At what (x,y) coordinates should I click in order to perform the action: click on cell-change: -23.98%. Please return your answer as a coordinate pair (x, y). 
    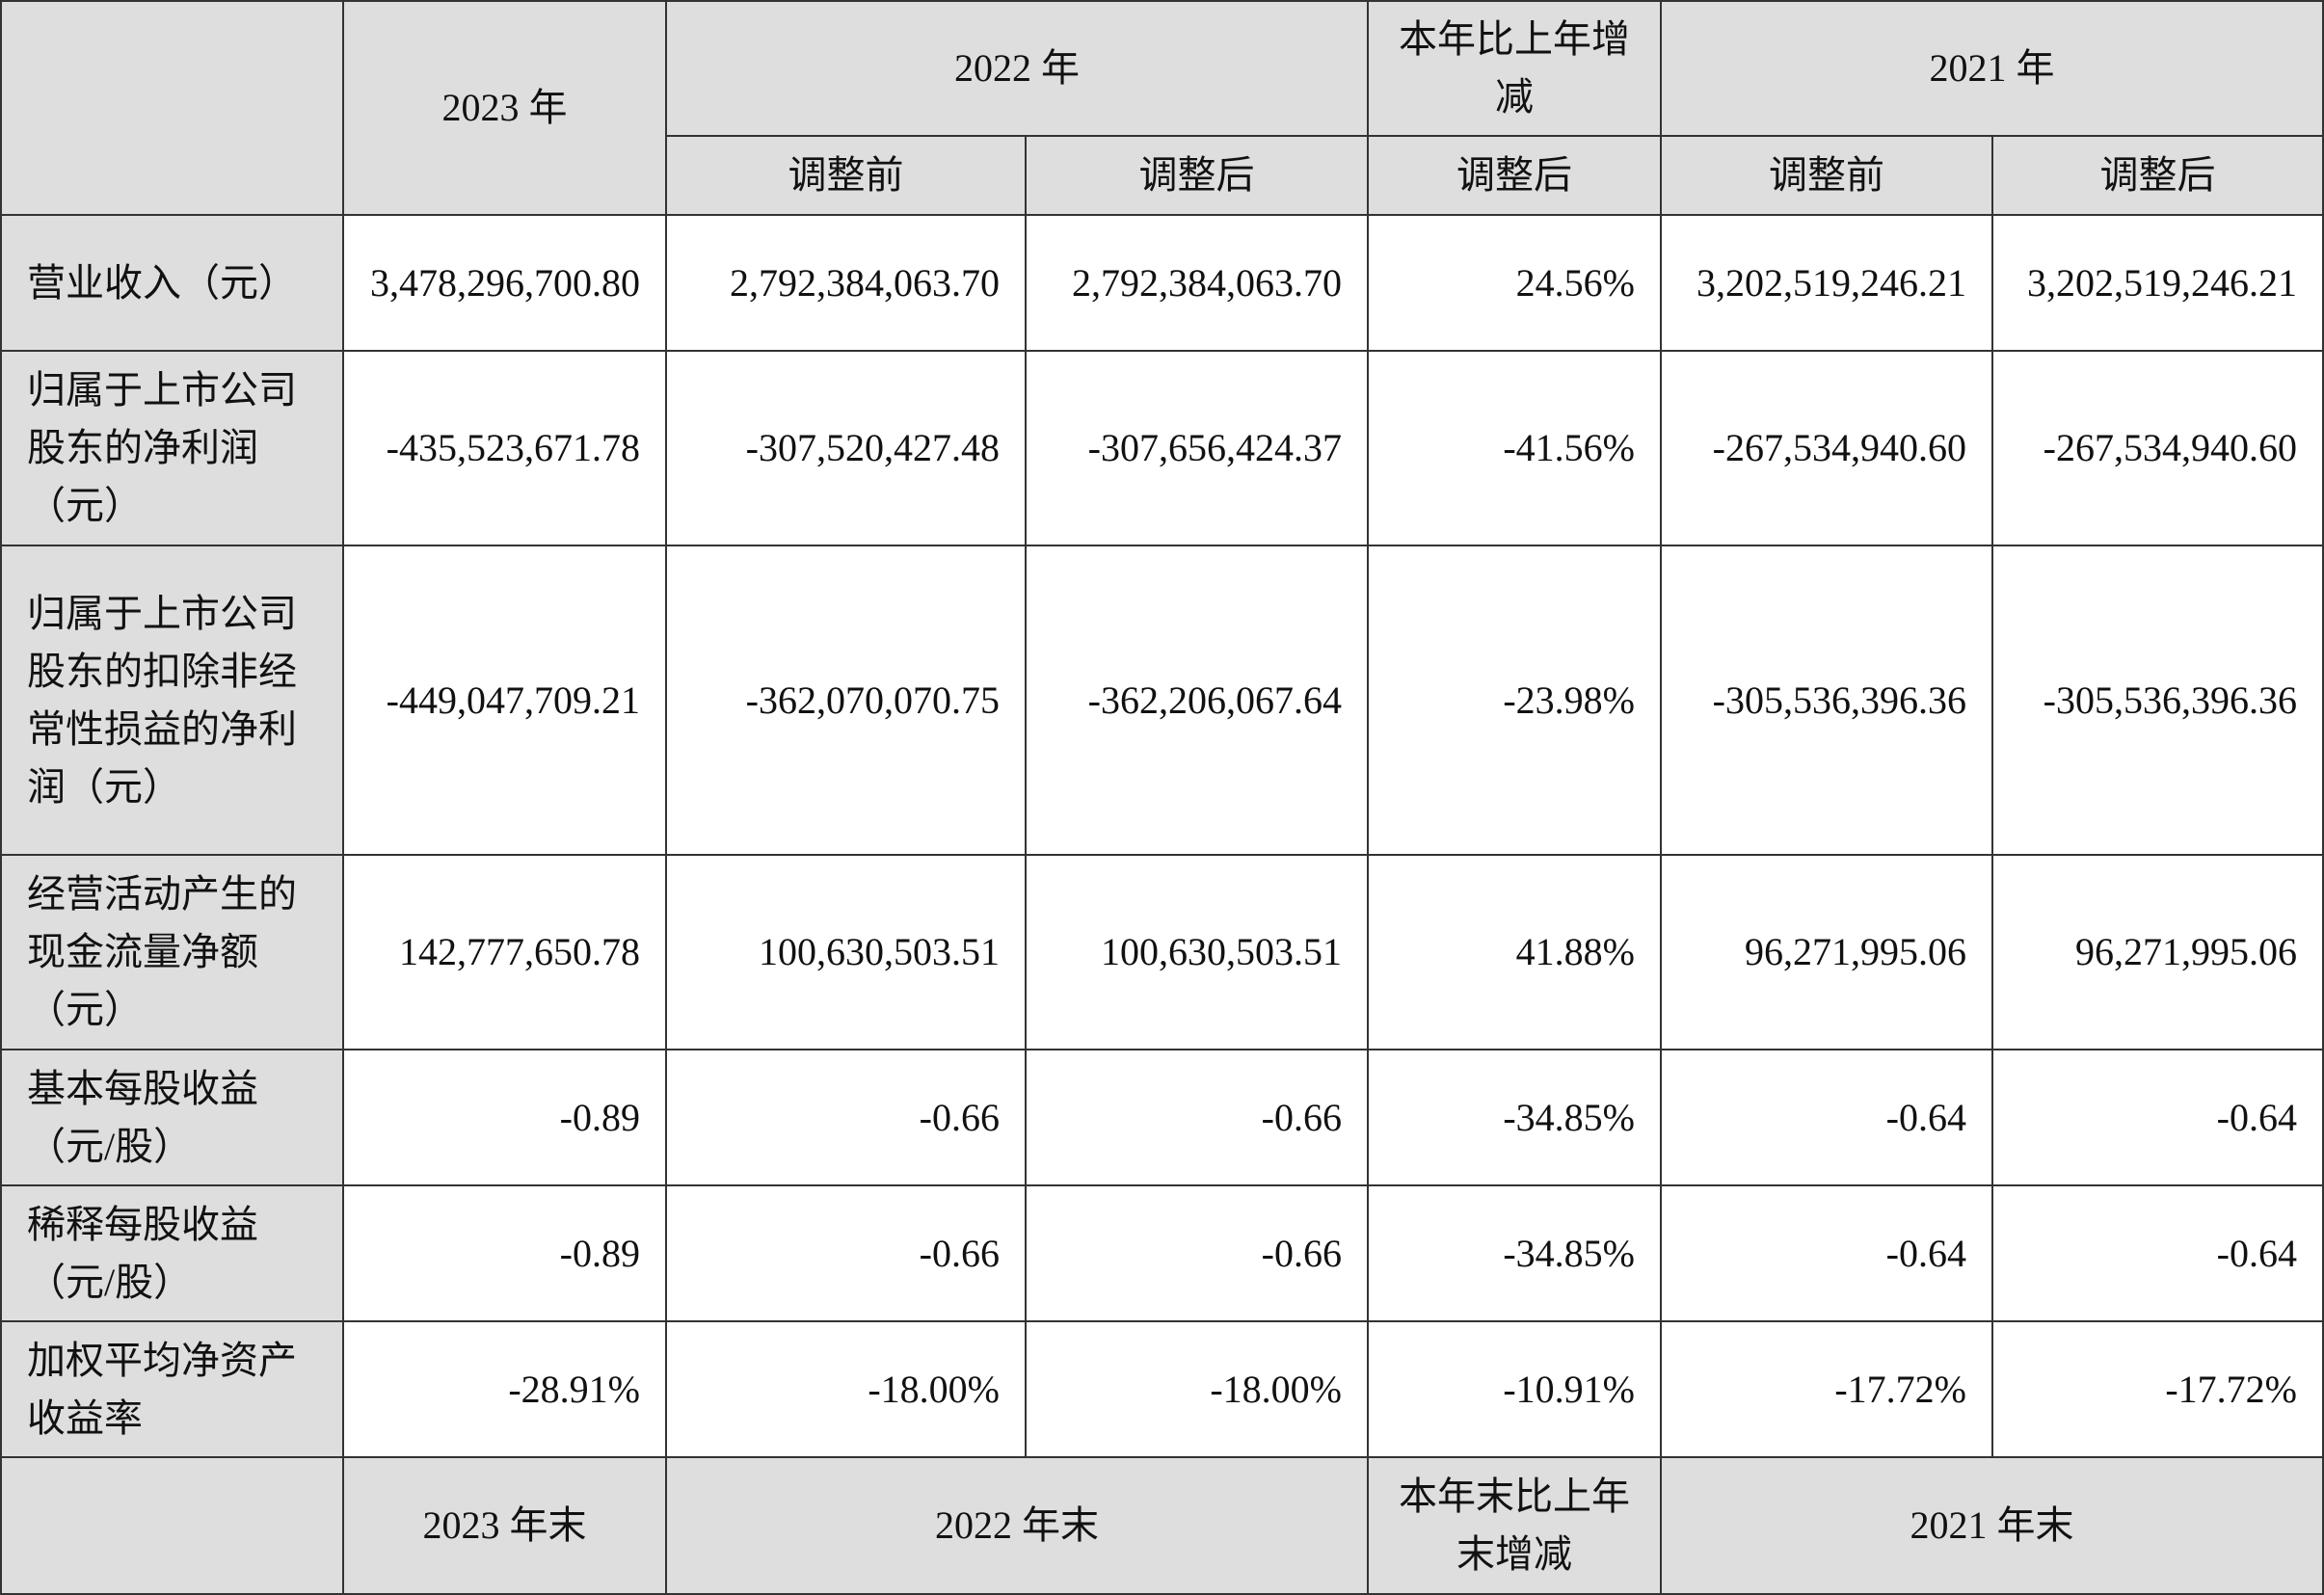
    Looking at the image, I should click on (1514, 700).